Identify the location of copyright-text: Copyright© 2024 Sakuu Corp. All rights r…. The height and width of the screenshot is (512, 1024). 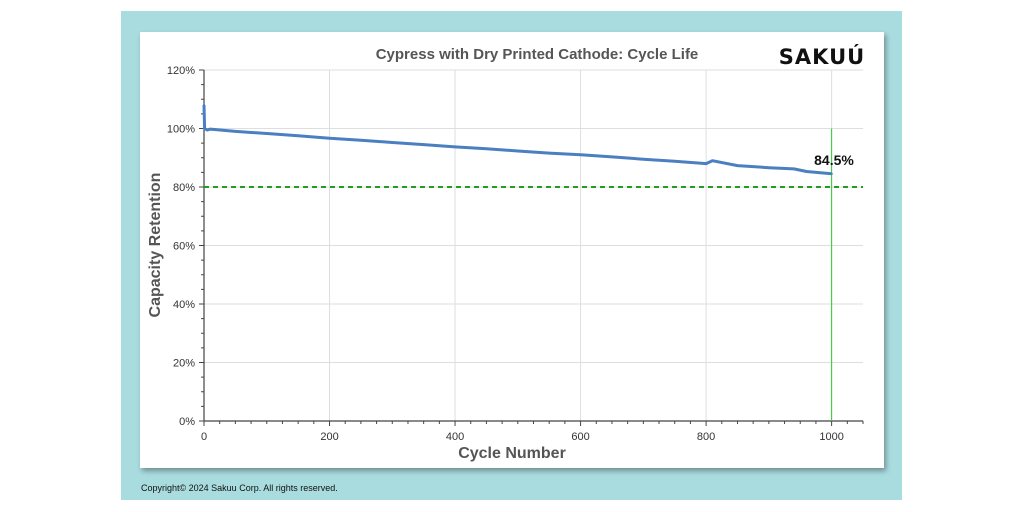
(239, 488).